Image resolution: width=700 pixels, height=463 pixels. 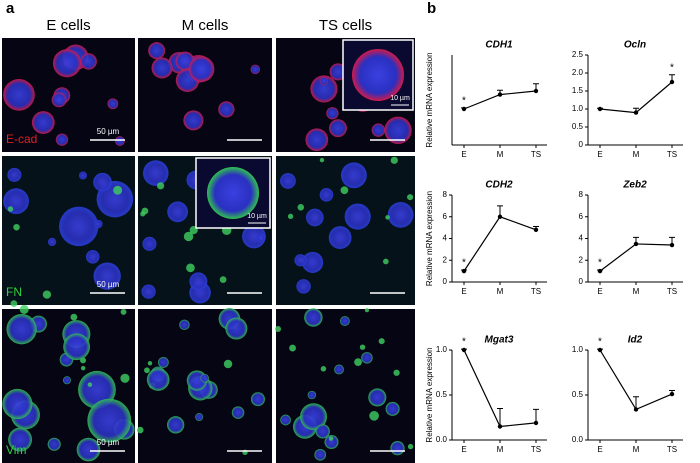 I want to click on row-label: Vim, so click(x=16, y=450).